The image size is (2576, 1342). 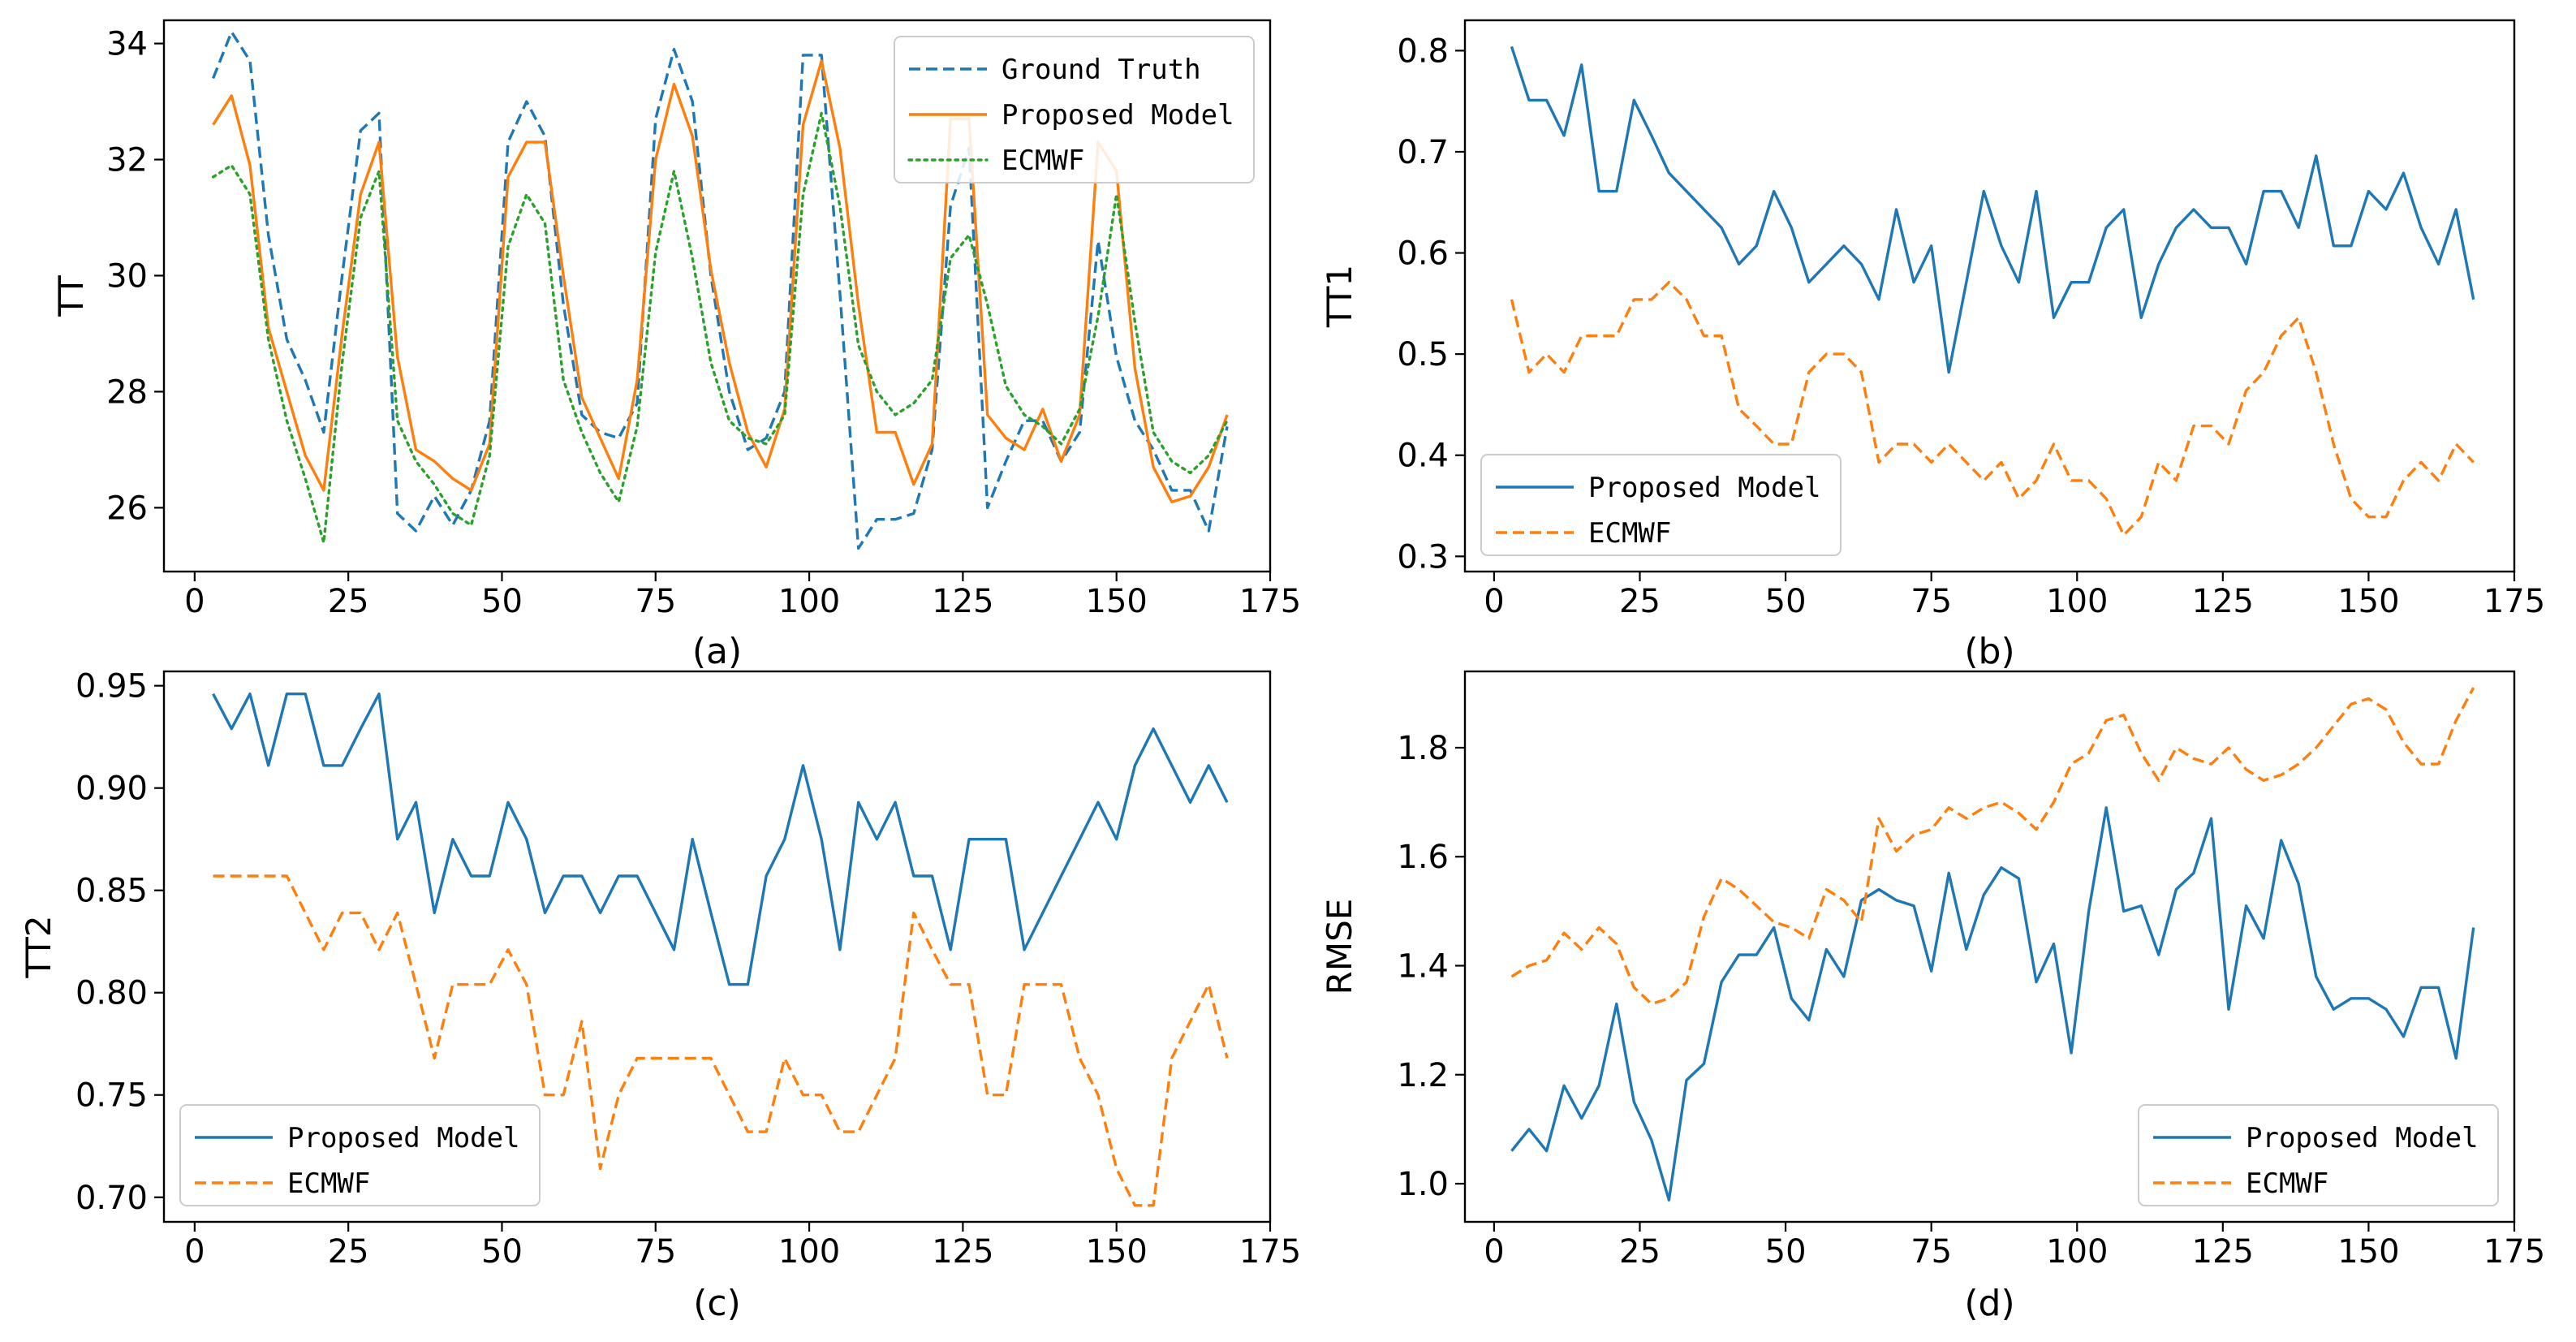 What do you see at coordinates (71, 296) in the screenshot?
I see `y-axis-label: TT` at bounding box center [71, 296].